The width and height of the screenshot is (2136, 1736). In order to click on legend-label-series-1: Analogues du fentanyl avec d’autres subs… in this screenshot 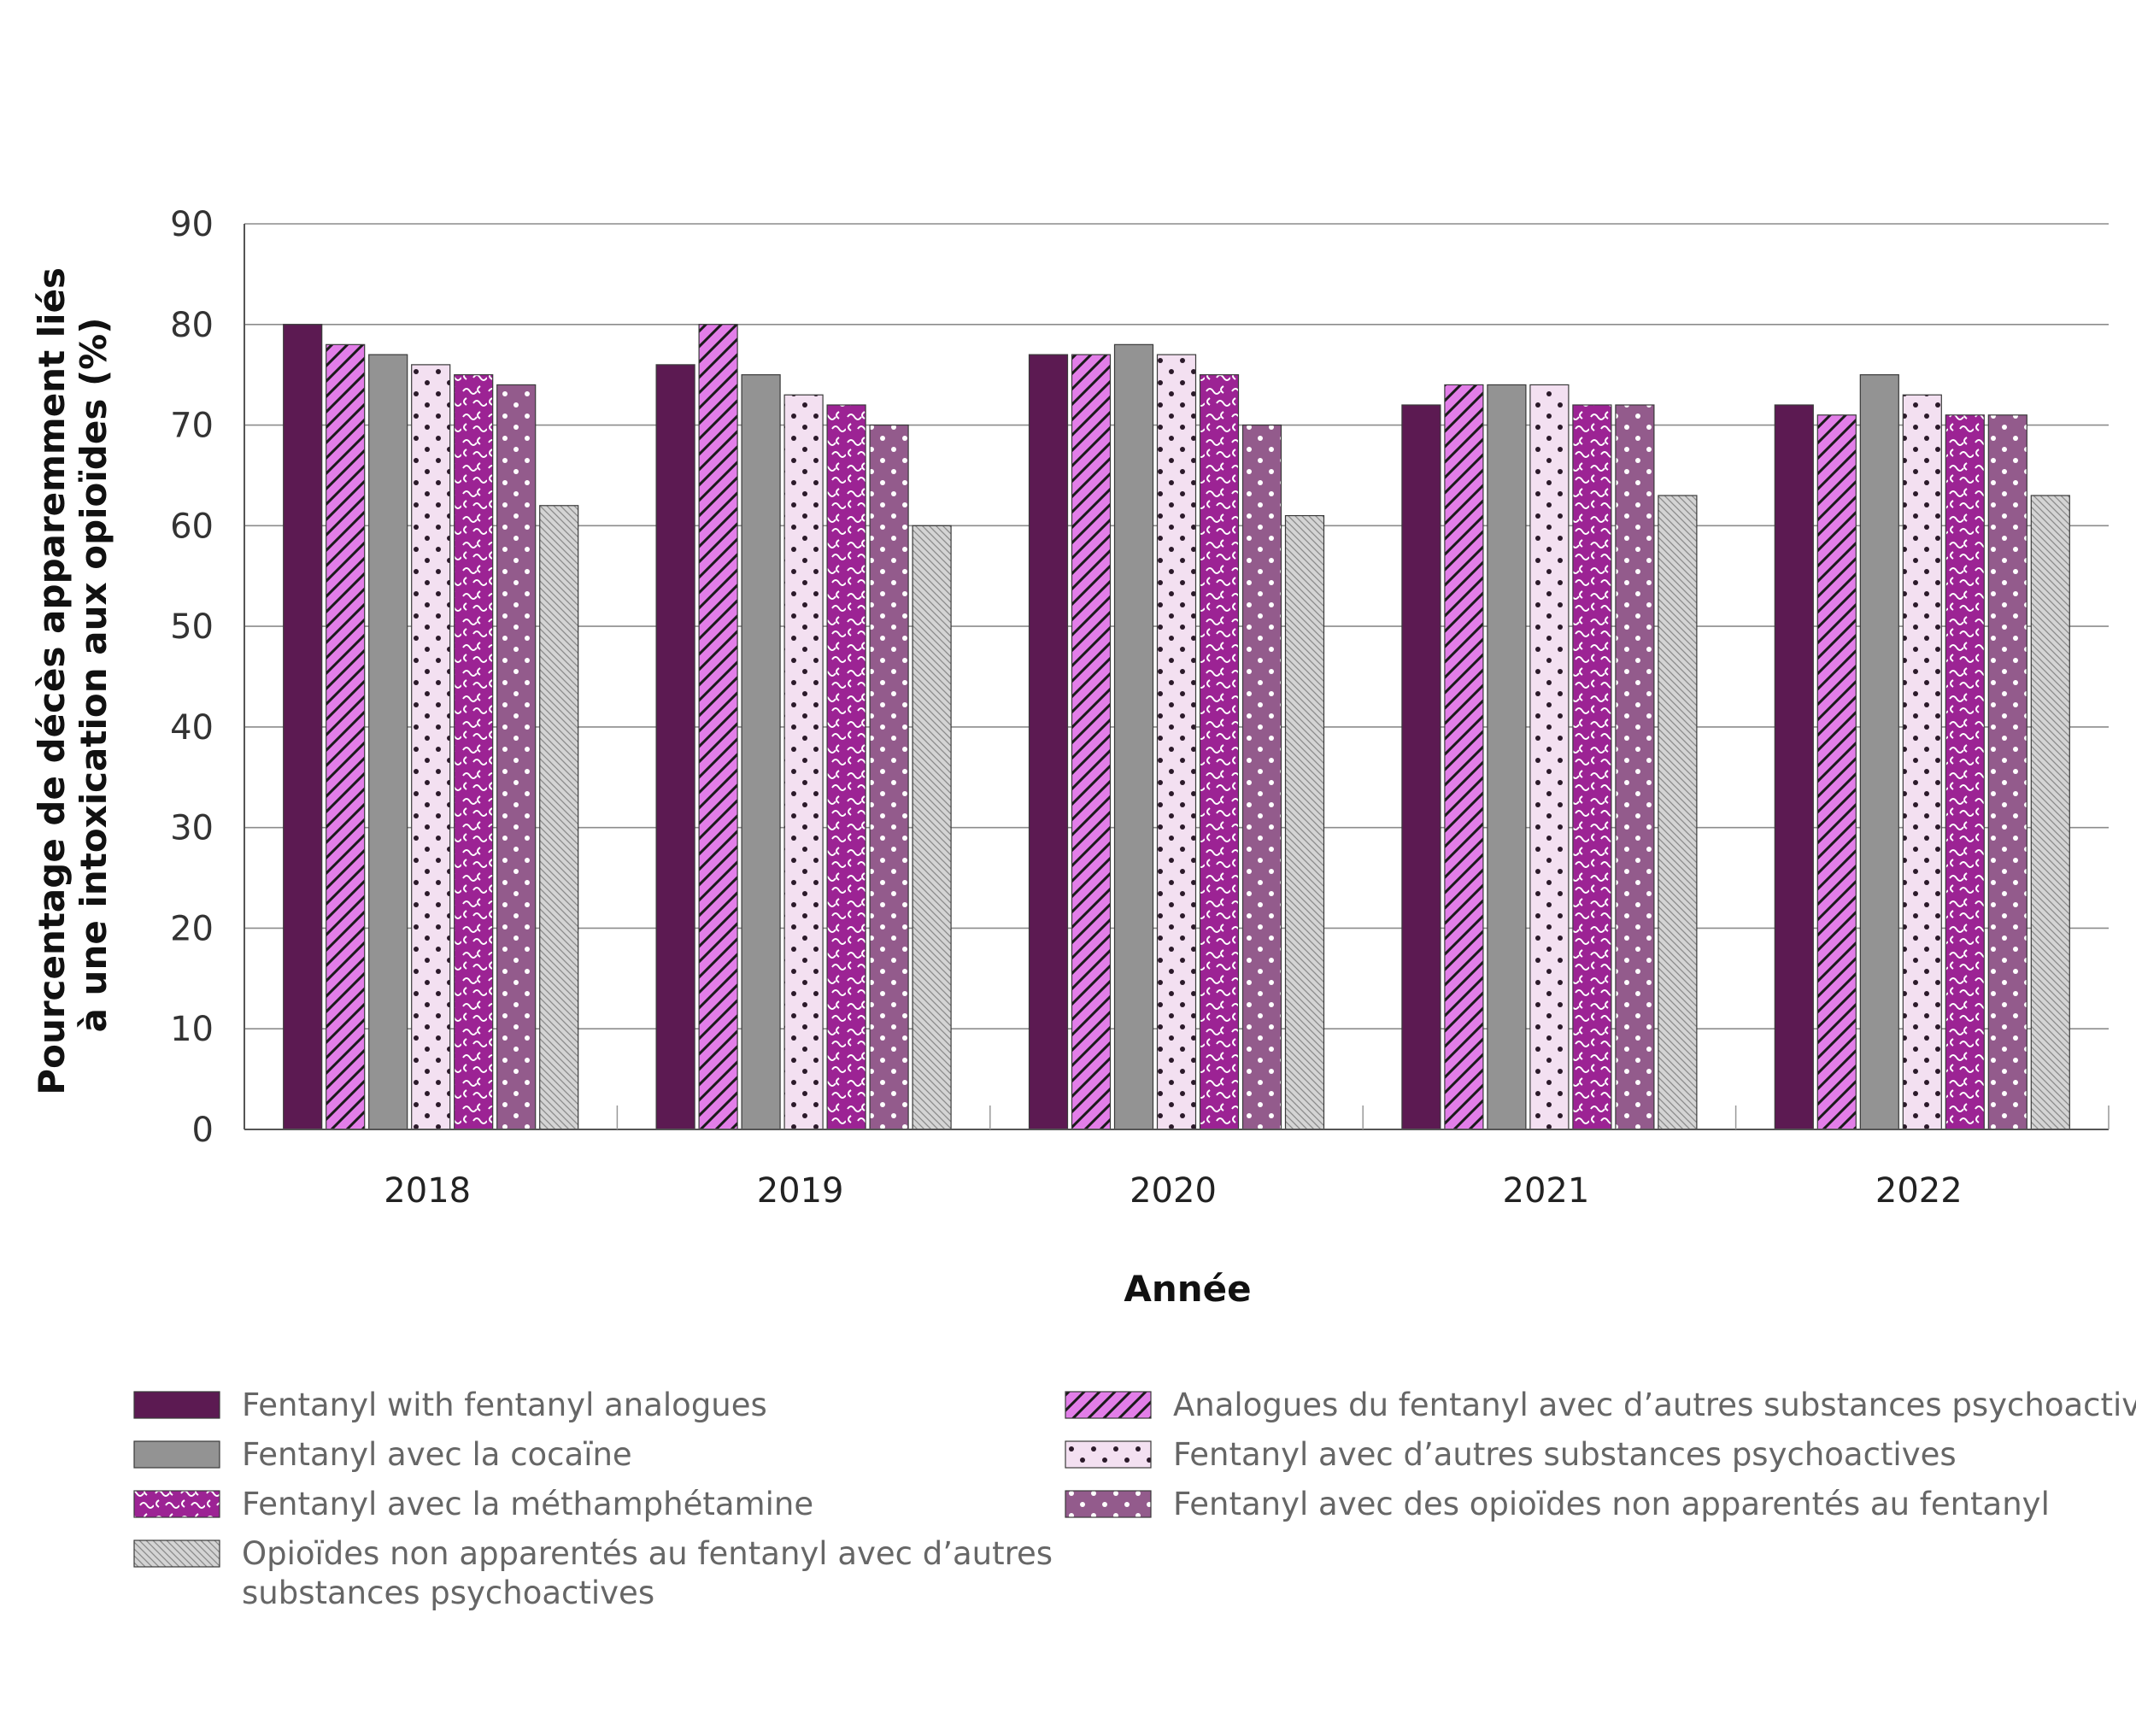, I will do `click(1655, 1405)`.